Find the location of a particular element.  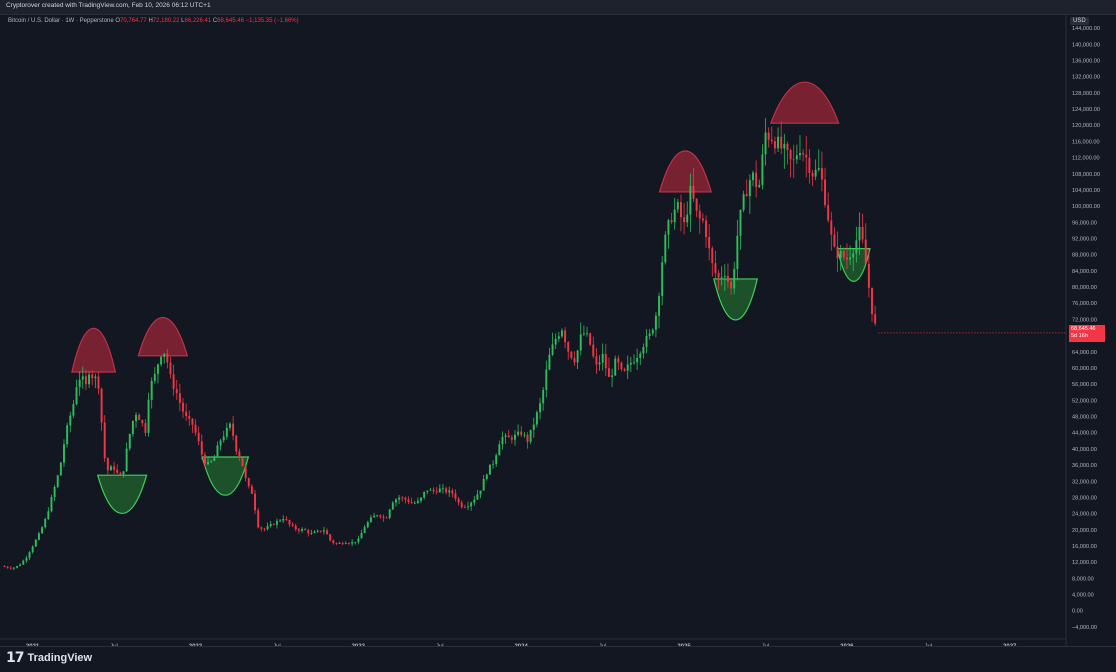

y-tick-label: 112,000.00 is located at coordinates (1086, 159).